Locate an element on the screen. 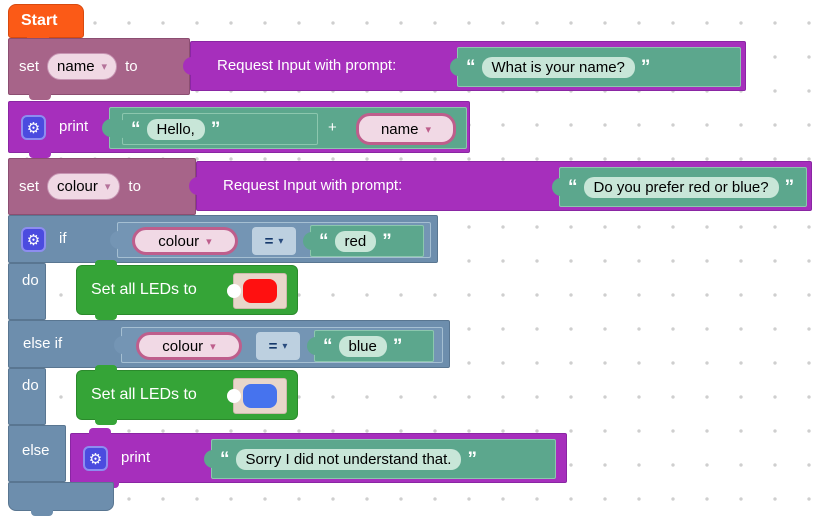 This screenshot has width=820, height=519. string-block-colour-prompt: “ Do you prefer red or blue? ” is located at coordinates (679, 187).